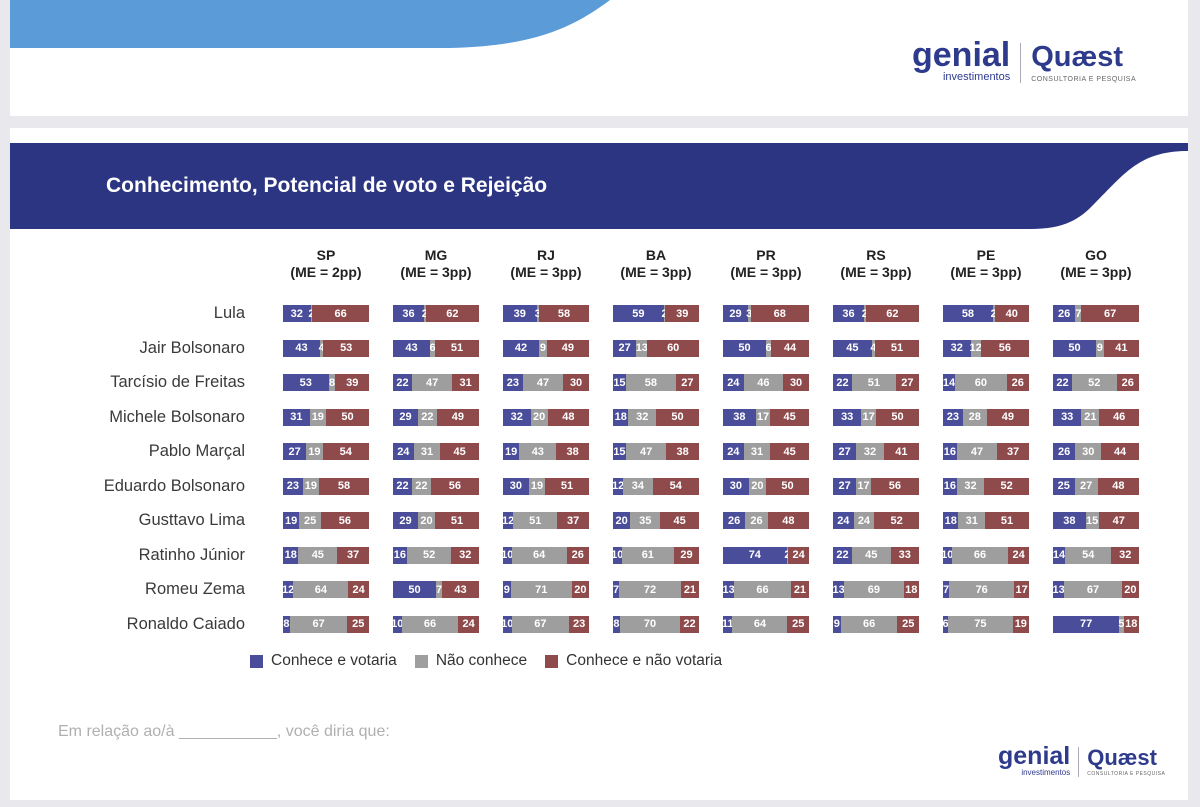 This screenshot has height=807, width=1200. I want to click on bar-segment-nao-votaria: 37, so click(573, 520).